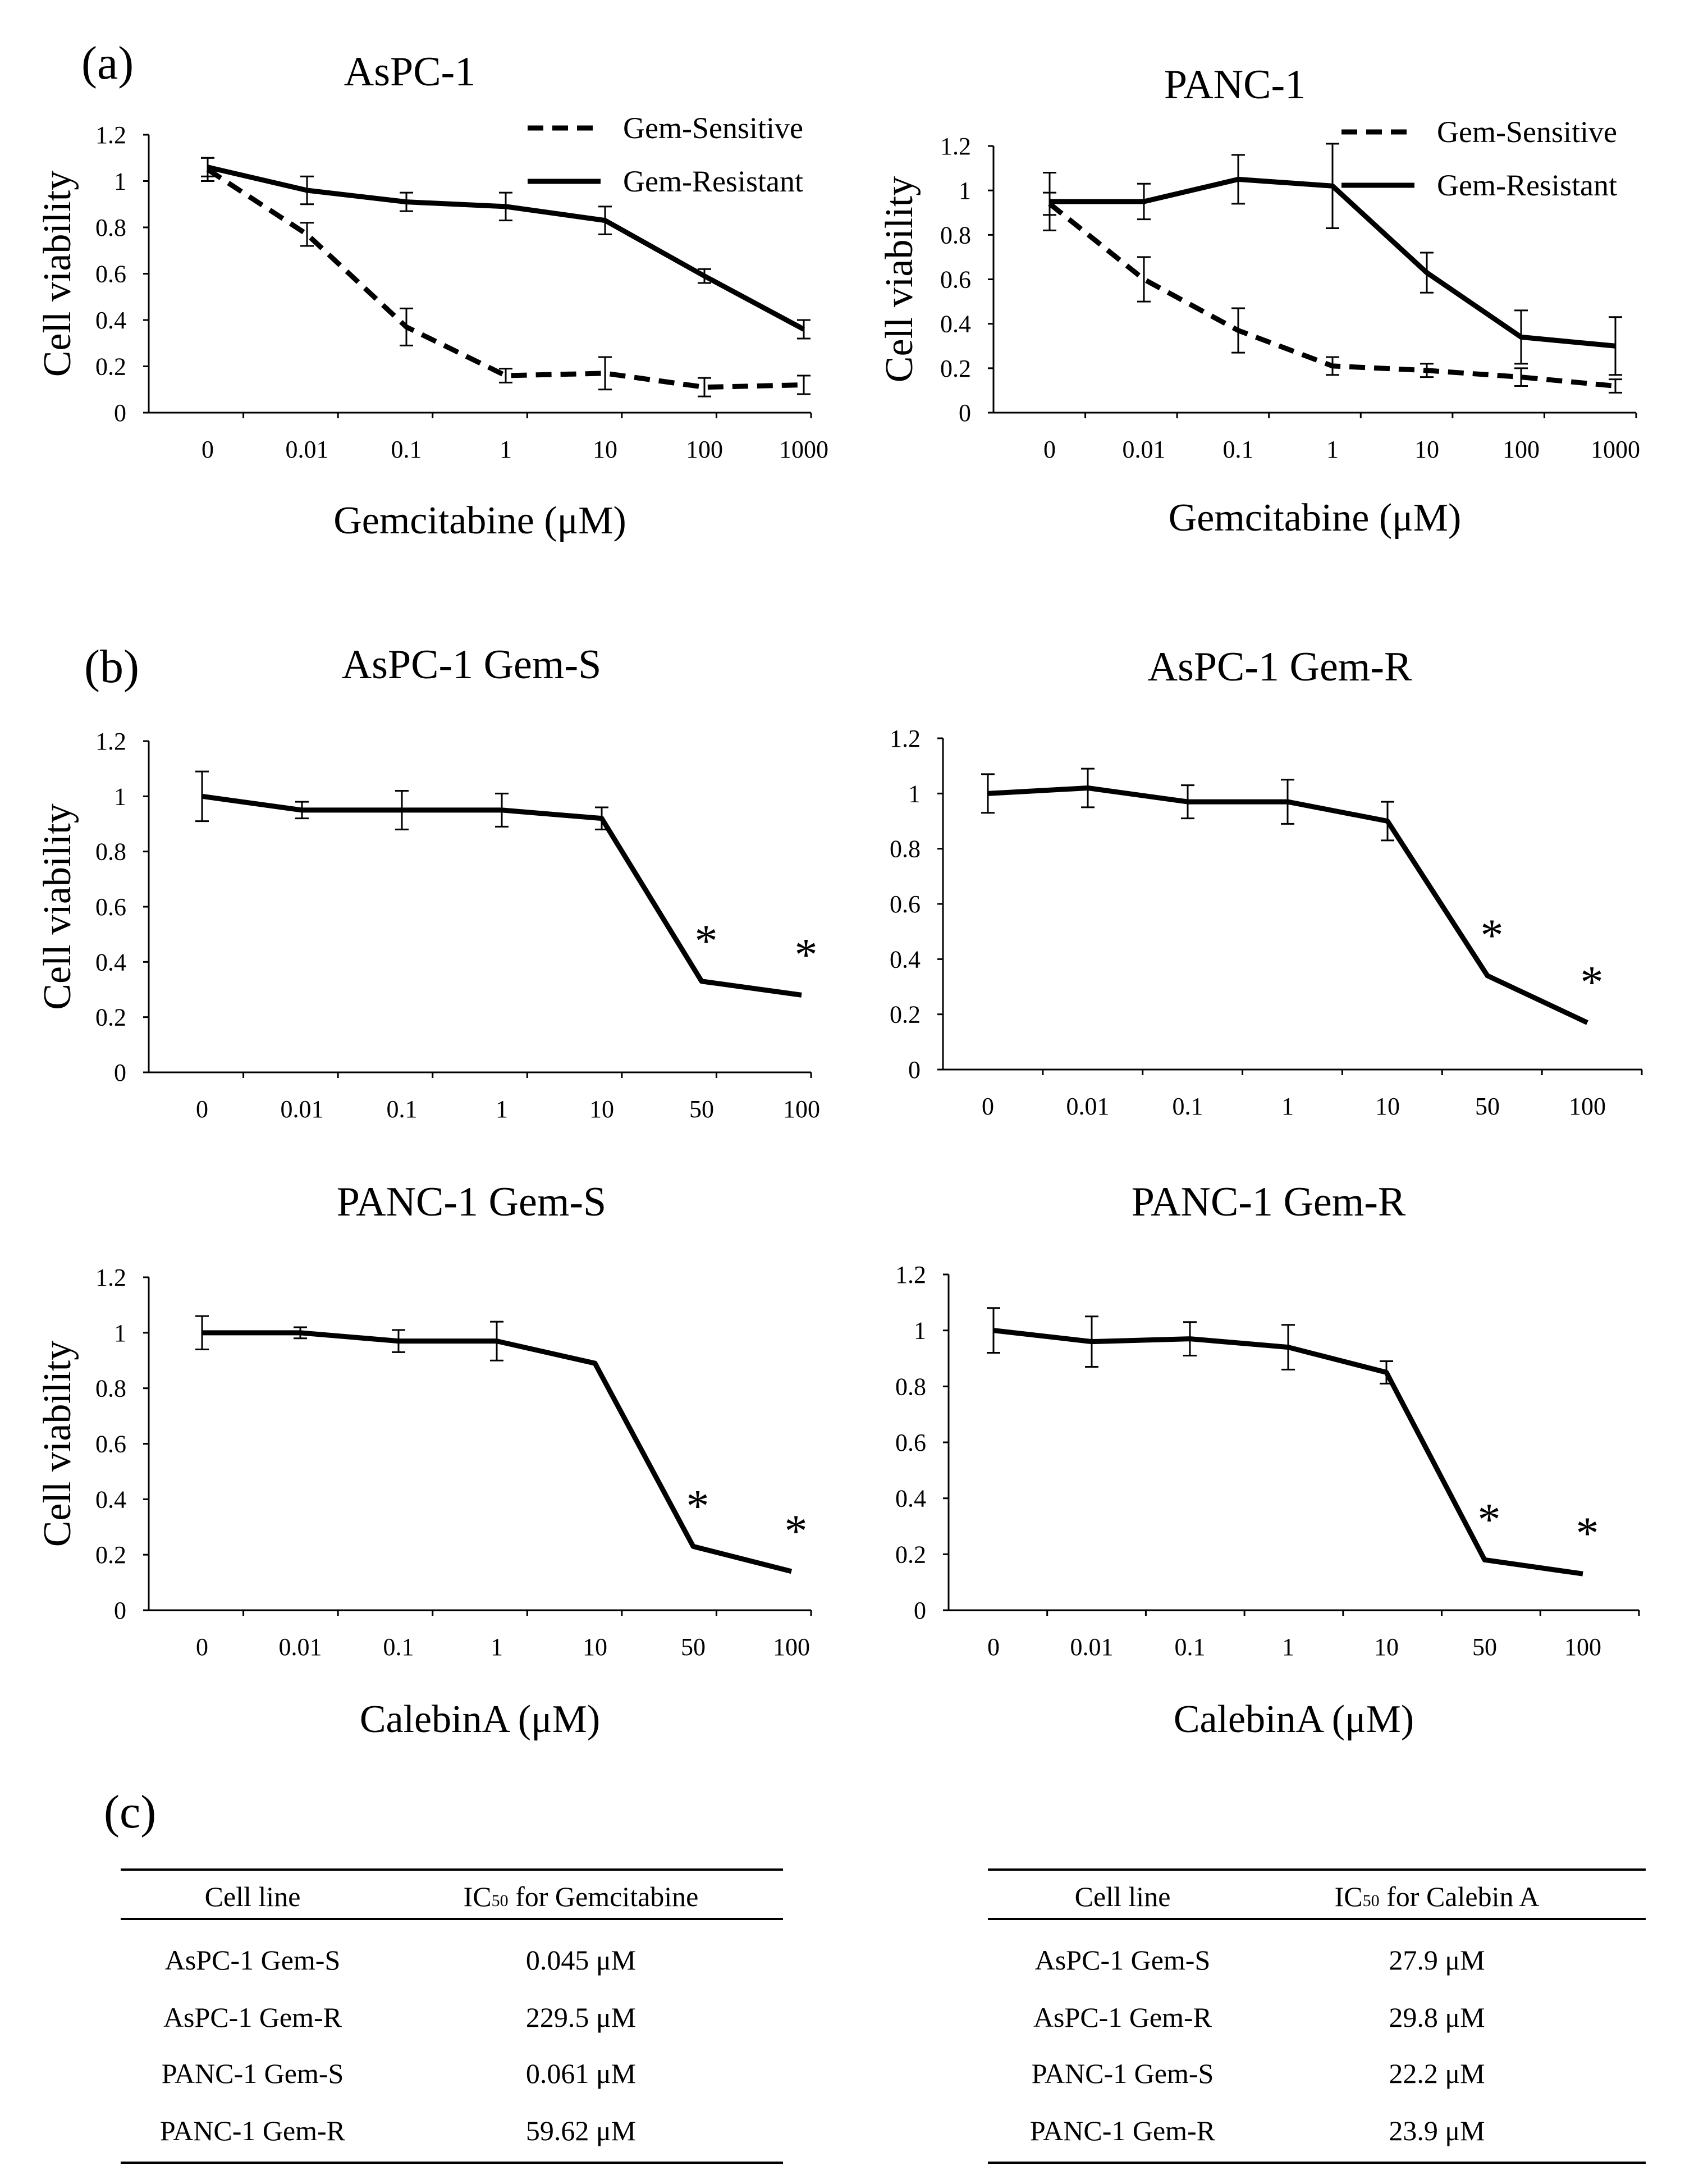 The width and height of the screenshot is (1685, 2184). What do you see at coordinates (1437, 2130) in the screenshot?
I see `table-cell-value: 23.9 μM` at bounding box center [1437, 2130].